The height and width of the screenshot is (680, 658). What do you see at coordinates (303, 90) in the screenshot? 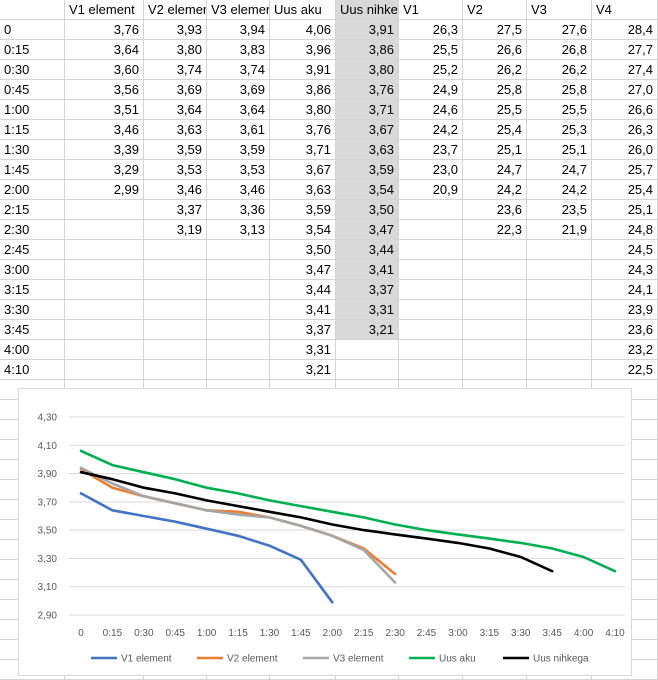
I see `value-cell: 3,86` at bounding box center [303, 90].